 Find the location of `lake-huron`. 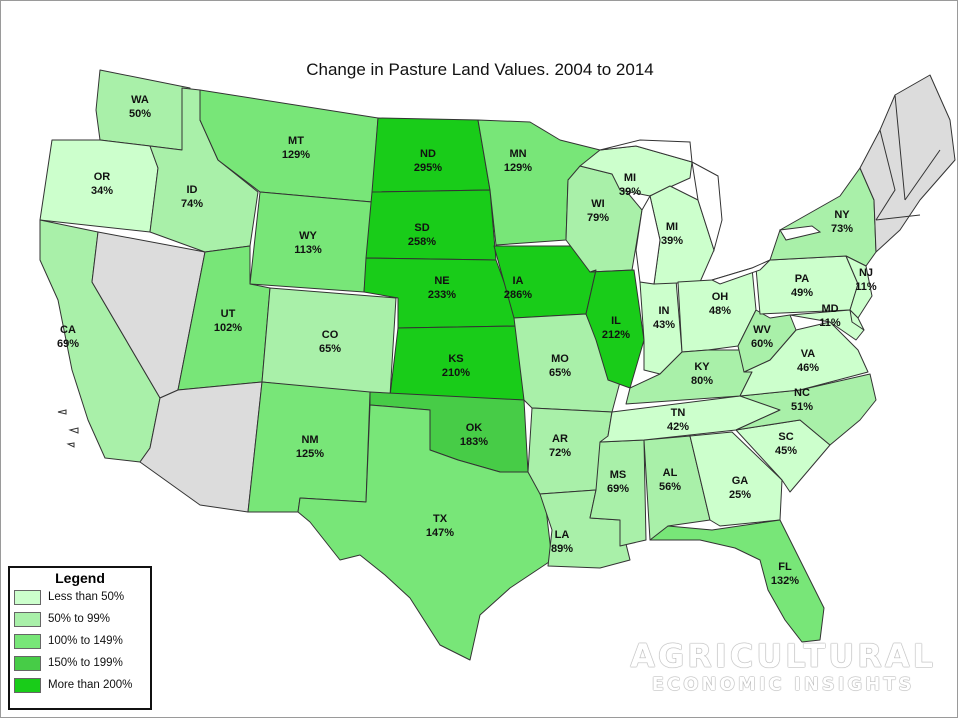

lake-huron is located at coordinates (707, 206).